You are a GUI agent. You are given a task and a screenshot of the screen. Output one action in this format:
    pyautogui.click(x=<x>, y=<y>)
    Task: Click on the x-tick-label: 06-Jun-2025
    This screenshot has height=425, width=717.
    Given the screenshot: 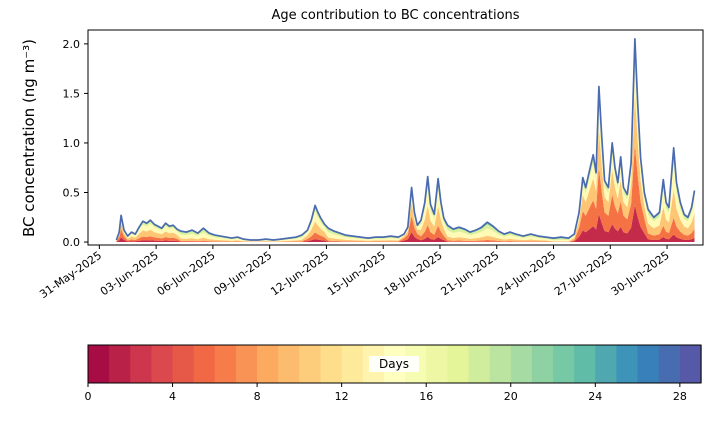 What is the action you would take?
    pyautogui.click(x=186, y=273)
    